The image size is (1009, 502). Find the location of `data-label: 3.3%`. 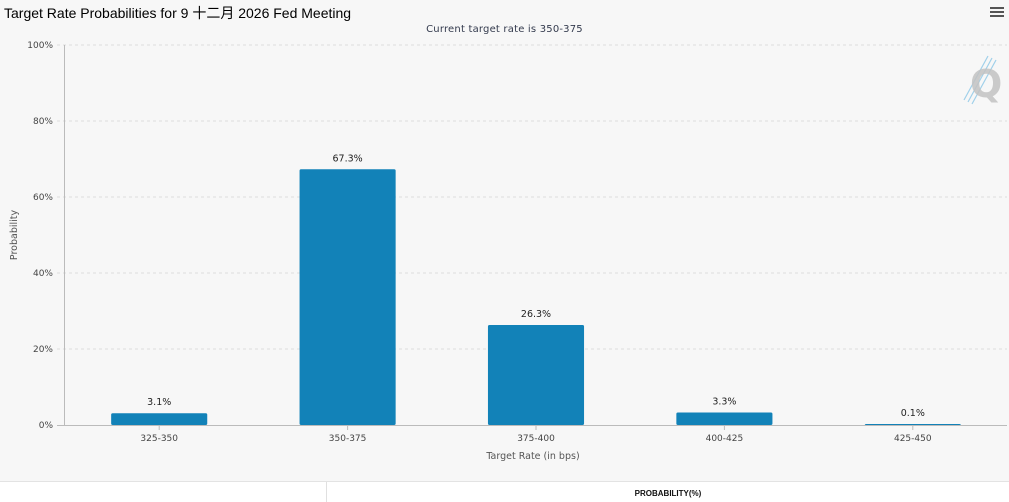

data-label: 3.3% is located at coordinates (724, 401).